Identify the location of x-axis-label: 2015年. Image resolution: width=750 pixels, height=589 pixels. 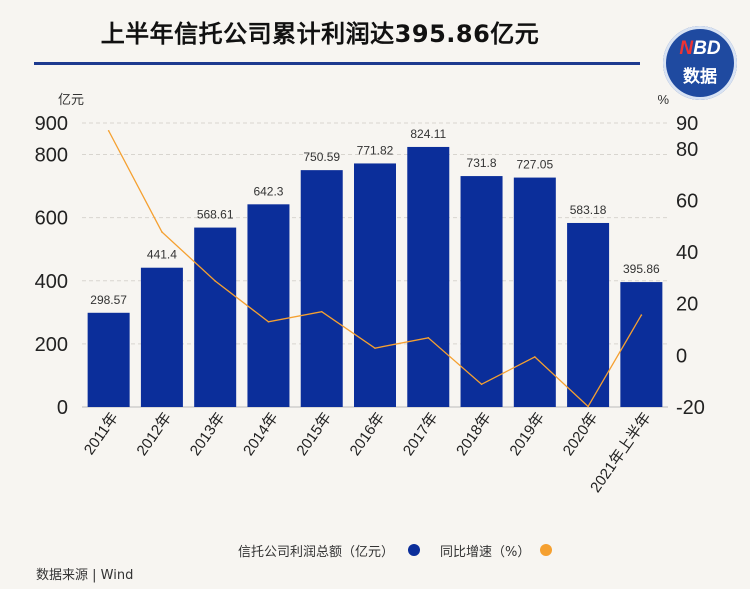
(314, 434).